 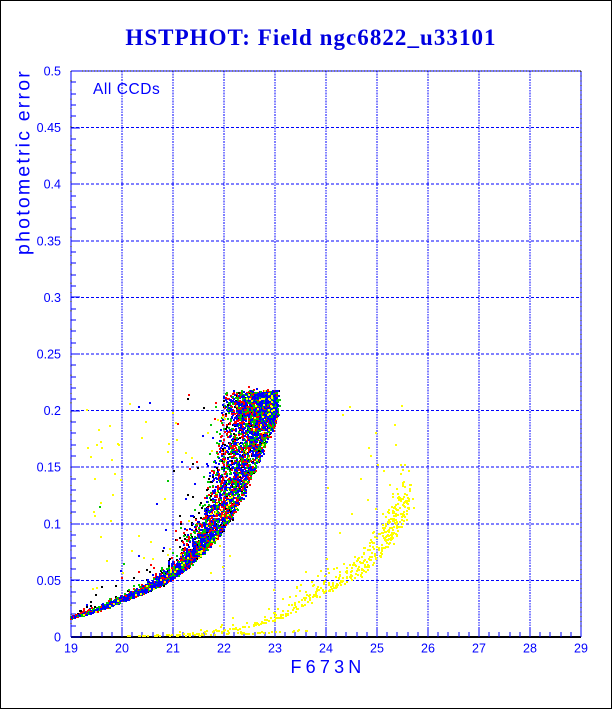 What do you see at coordinates (52, 411) in the screenshot?
I see `svg-text: 0.2` at bounding box center [52, 411].